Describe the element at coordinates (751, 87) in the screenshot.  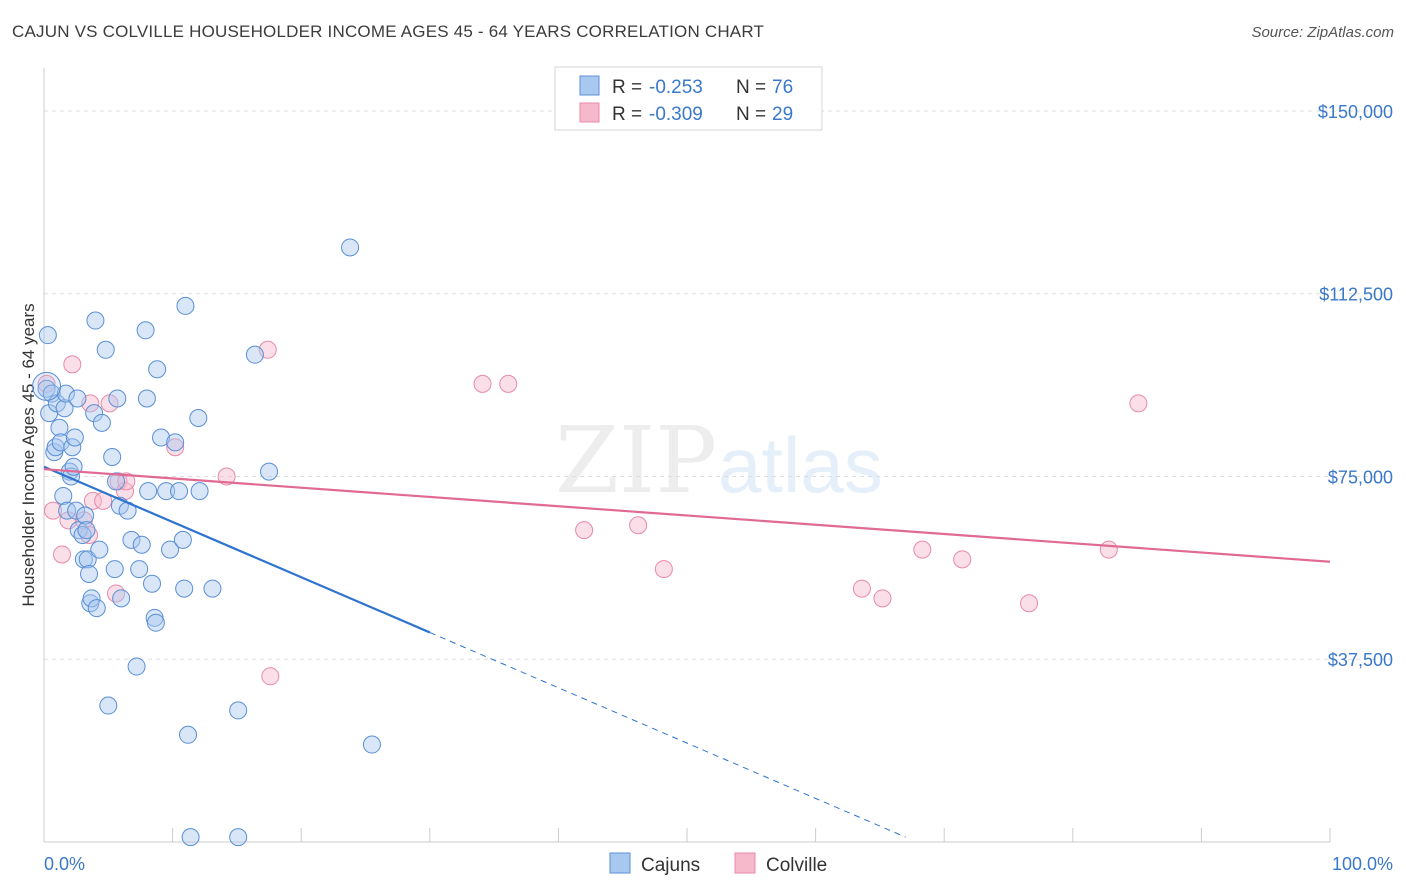
I see `legend-n-label-cajuns: N =` at that location.